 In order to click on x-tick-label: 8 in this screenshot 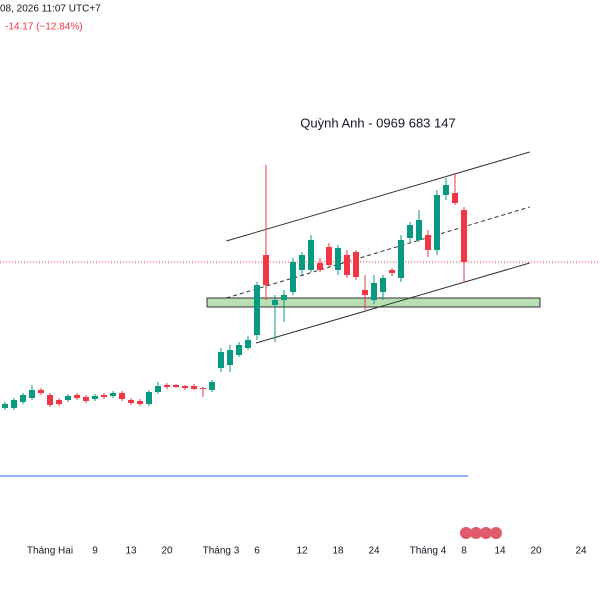, I will do `click(464, 551)`.